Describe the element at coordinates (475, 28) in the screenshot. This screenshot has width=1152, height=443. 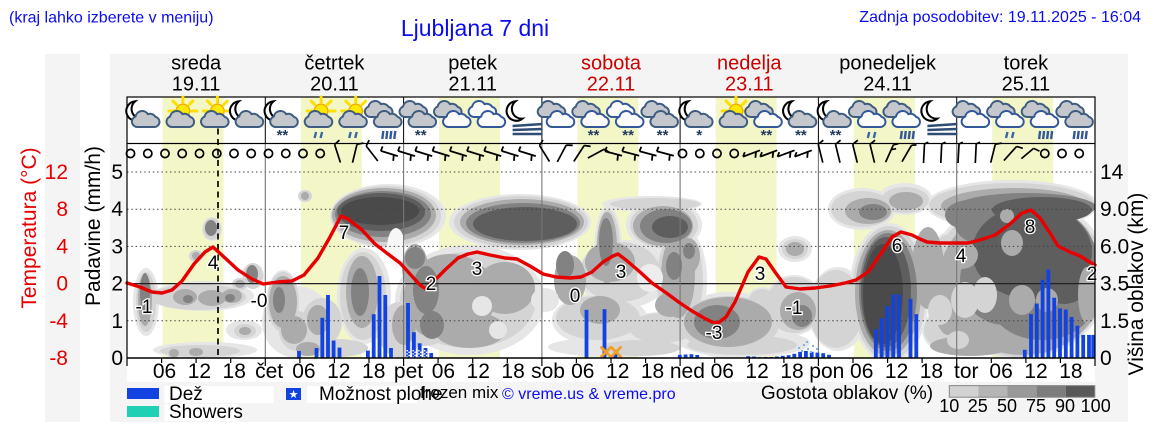
I see `svg-text: Ljubljana 7 dni` at that location.